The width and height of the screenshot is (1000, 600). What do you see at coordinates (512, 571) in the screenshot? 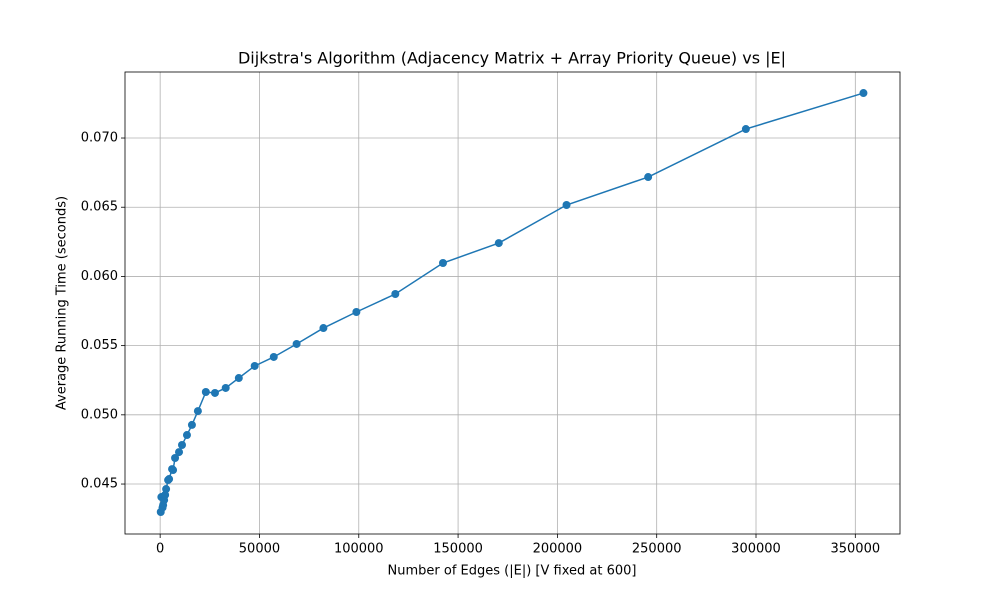
I see `x-axis-label: Number of Edges (|E|) [V fixed at 600]` at bounding box center [512, 571].